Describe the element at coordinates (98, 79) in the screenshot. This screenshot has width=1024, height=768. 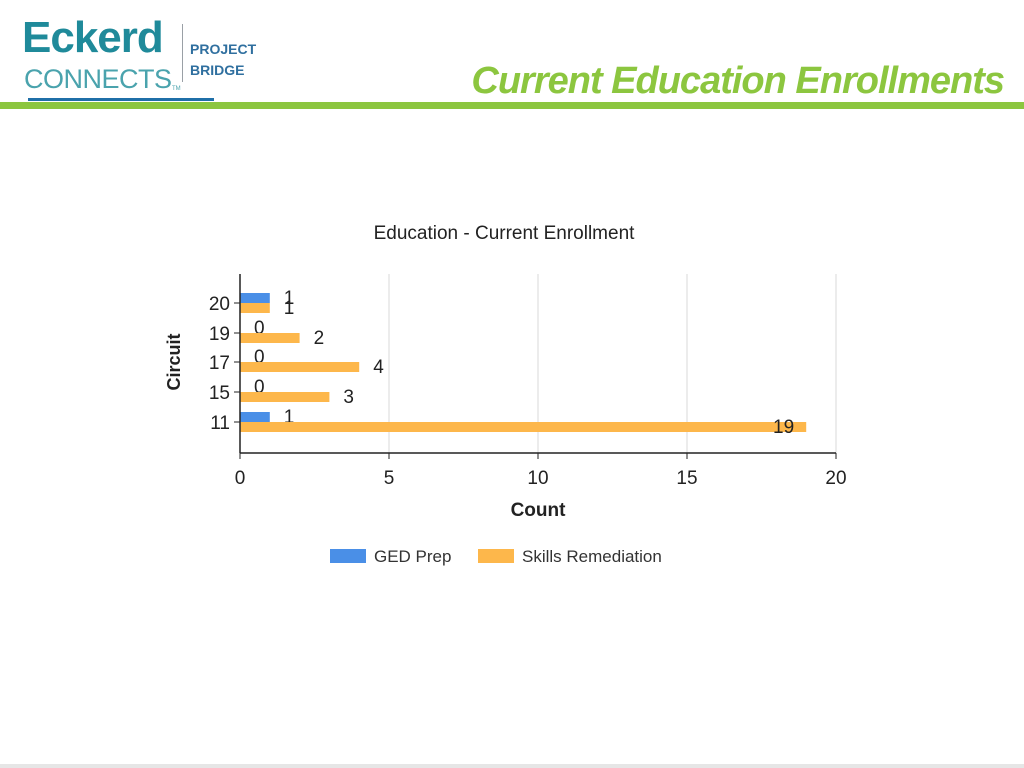
I see `logo-wordmark-connects: CONNECTS` at that location.